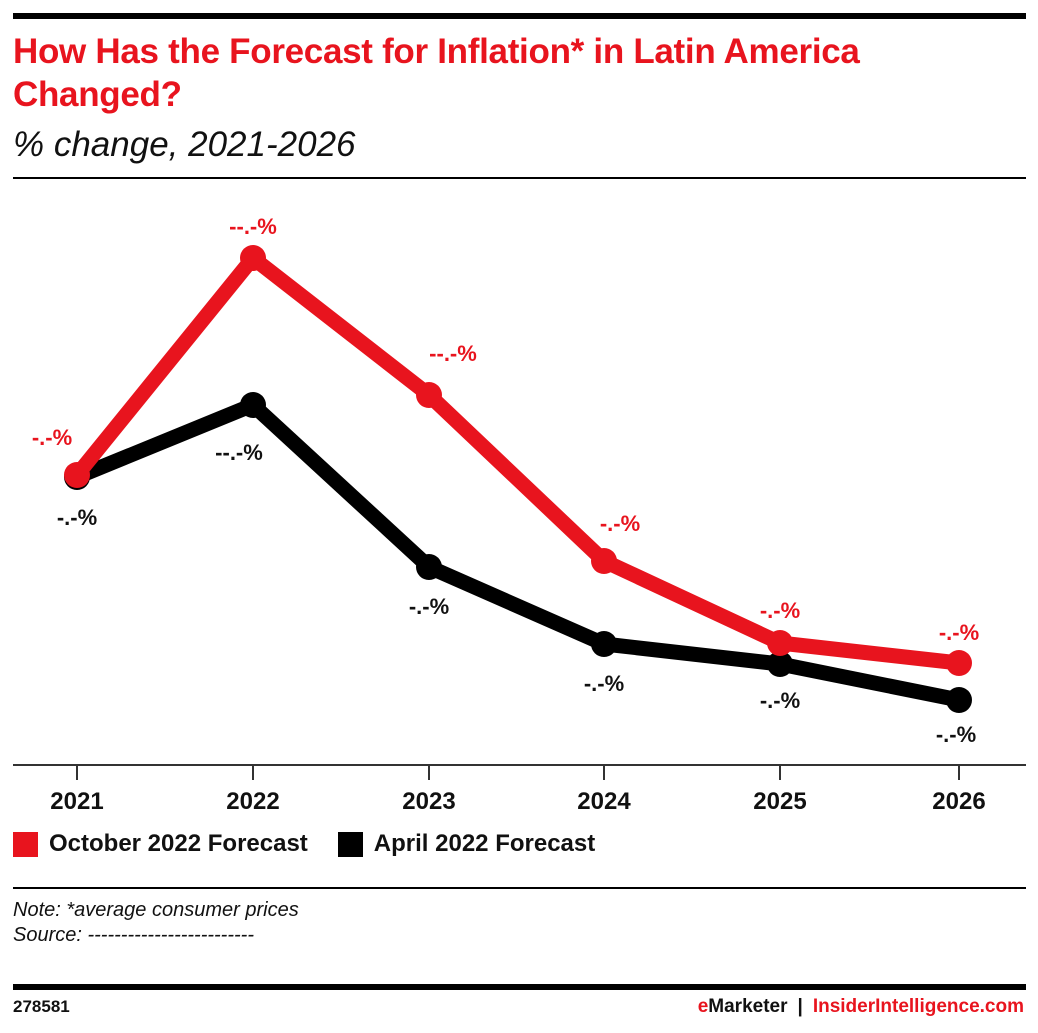 The height and width of the screenshot is (1033, 1038). I want to click on note-divider, so click(519, 888).